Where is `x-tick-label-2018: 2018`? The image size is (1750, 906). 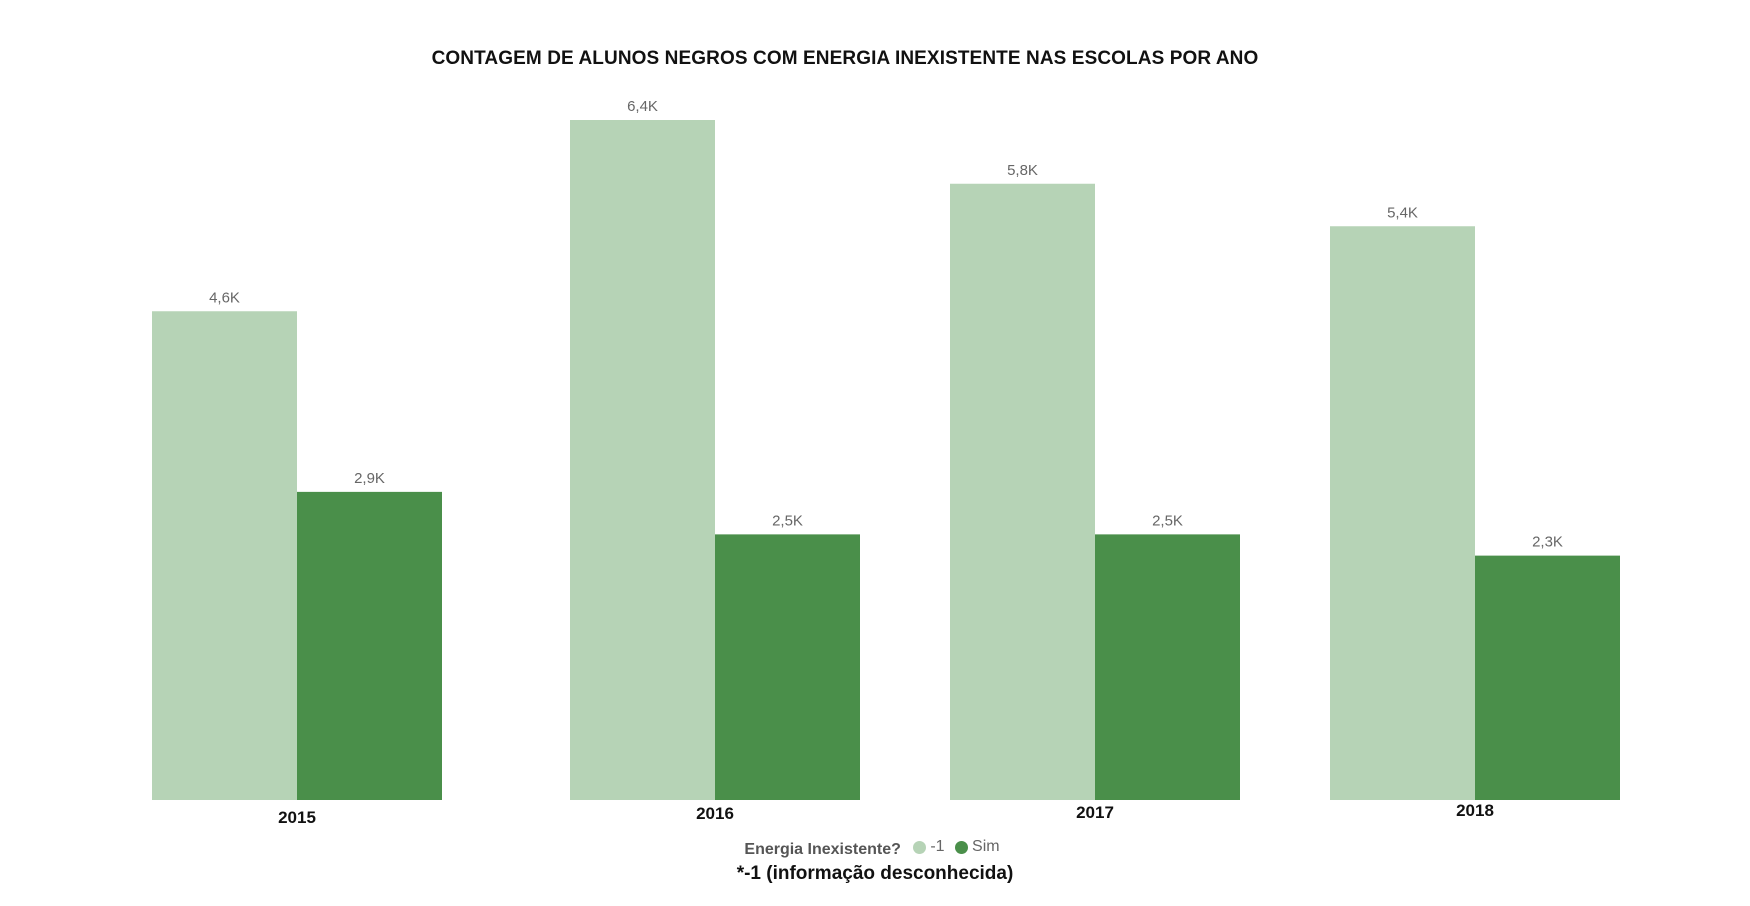 x-tick-label-2018: 2018 is located at coordinates (1475, 810).